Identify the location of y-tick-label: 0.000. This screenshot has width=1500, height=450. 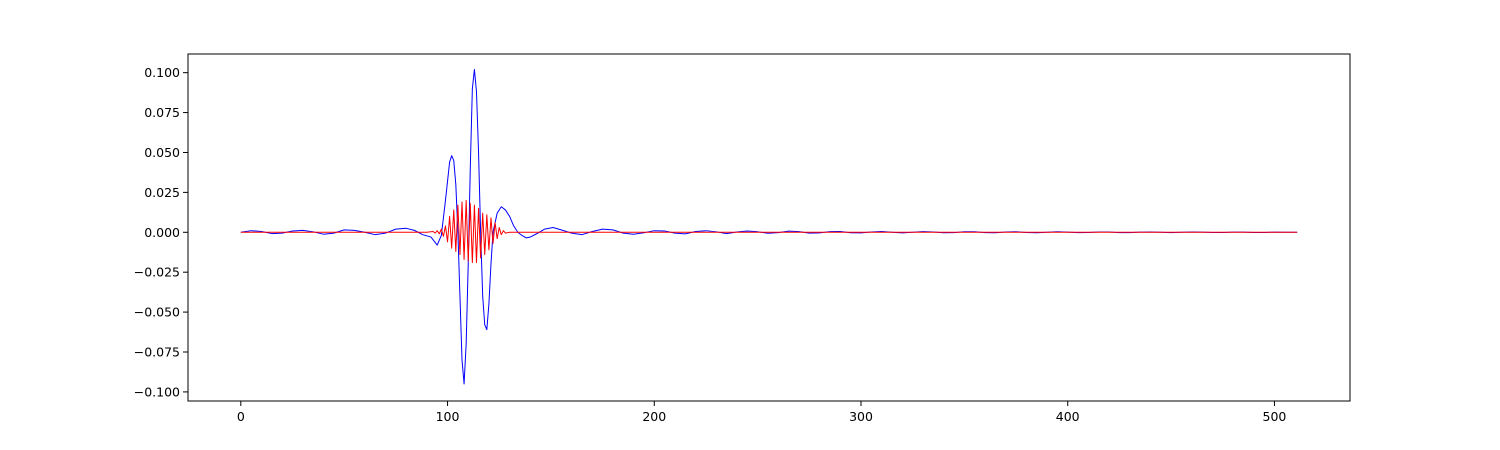
(162, 232).